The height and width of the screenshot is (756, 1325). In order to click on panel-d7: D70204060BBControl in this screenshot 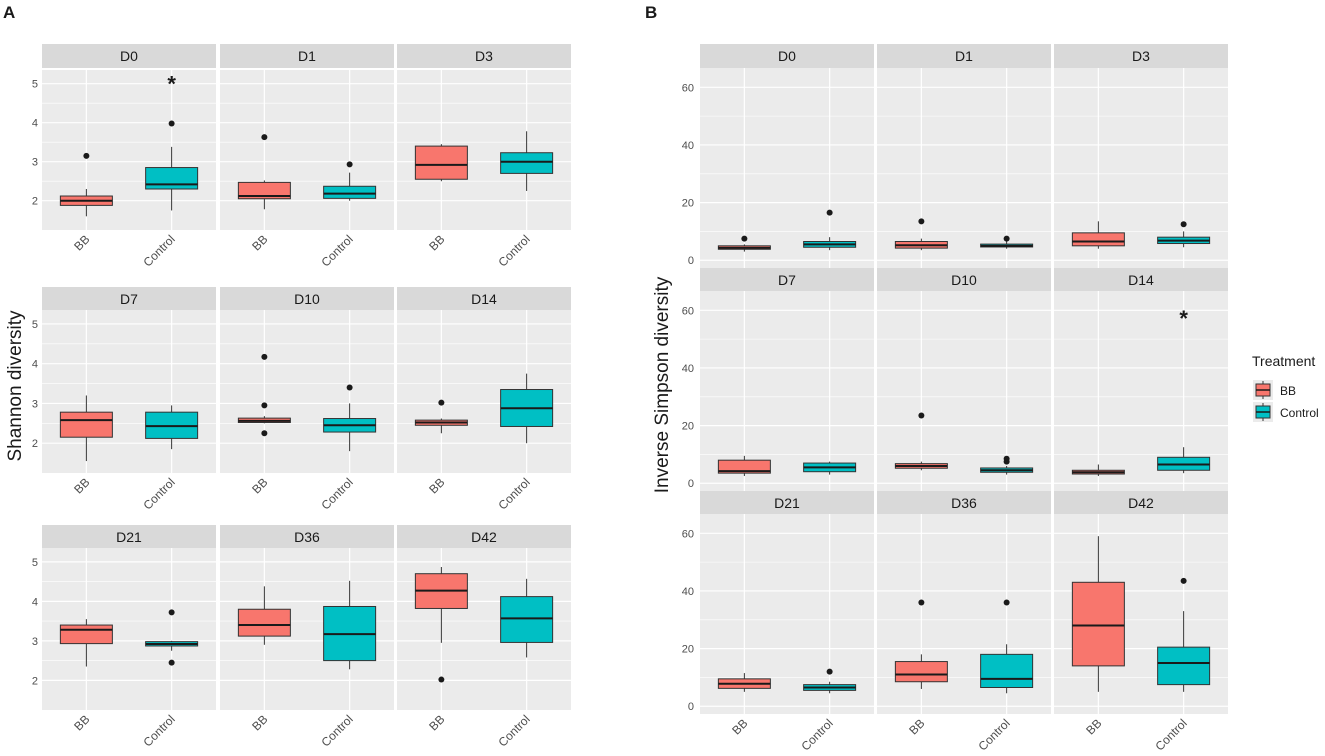, I will do `click(778, 399)`.